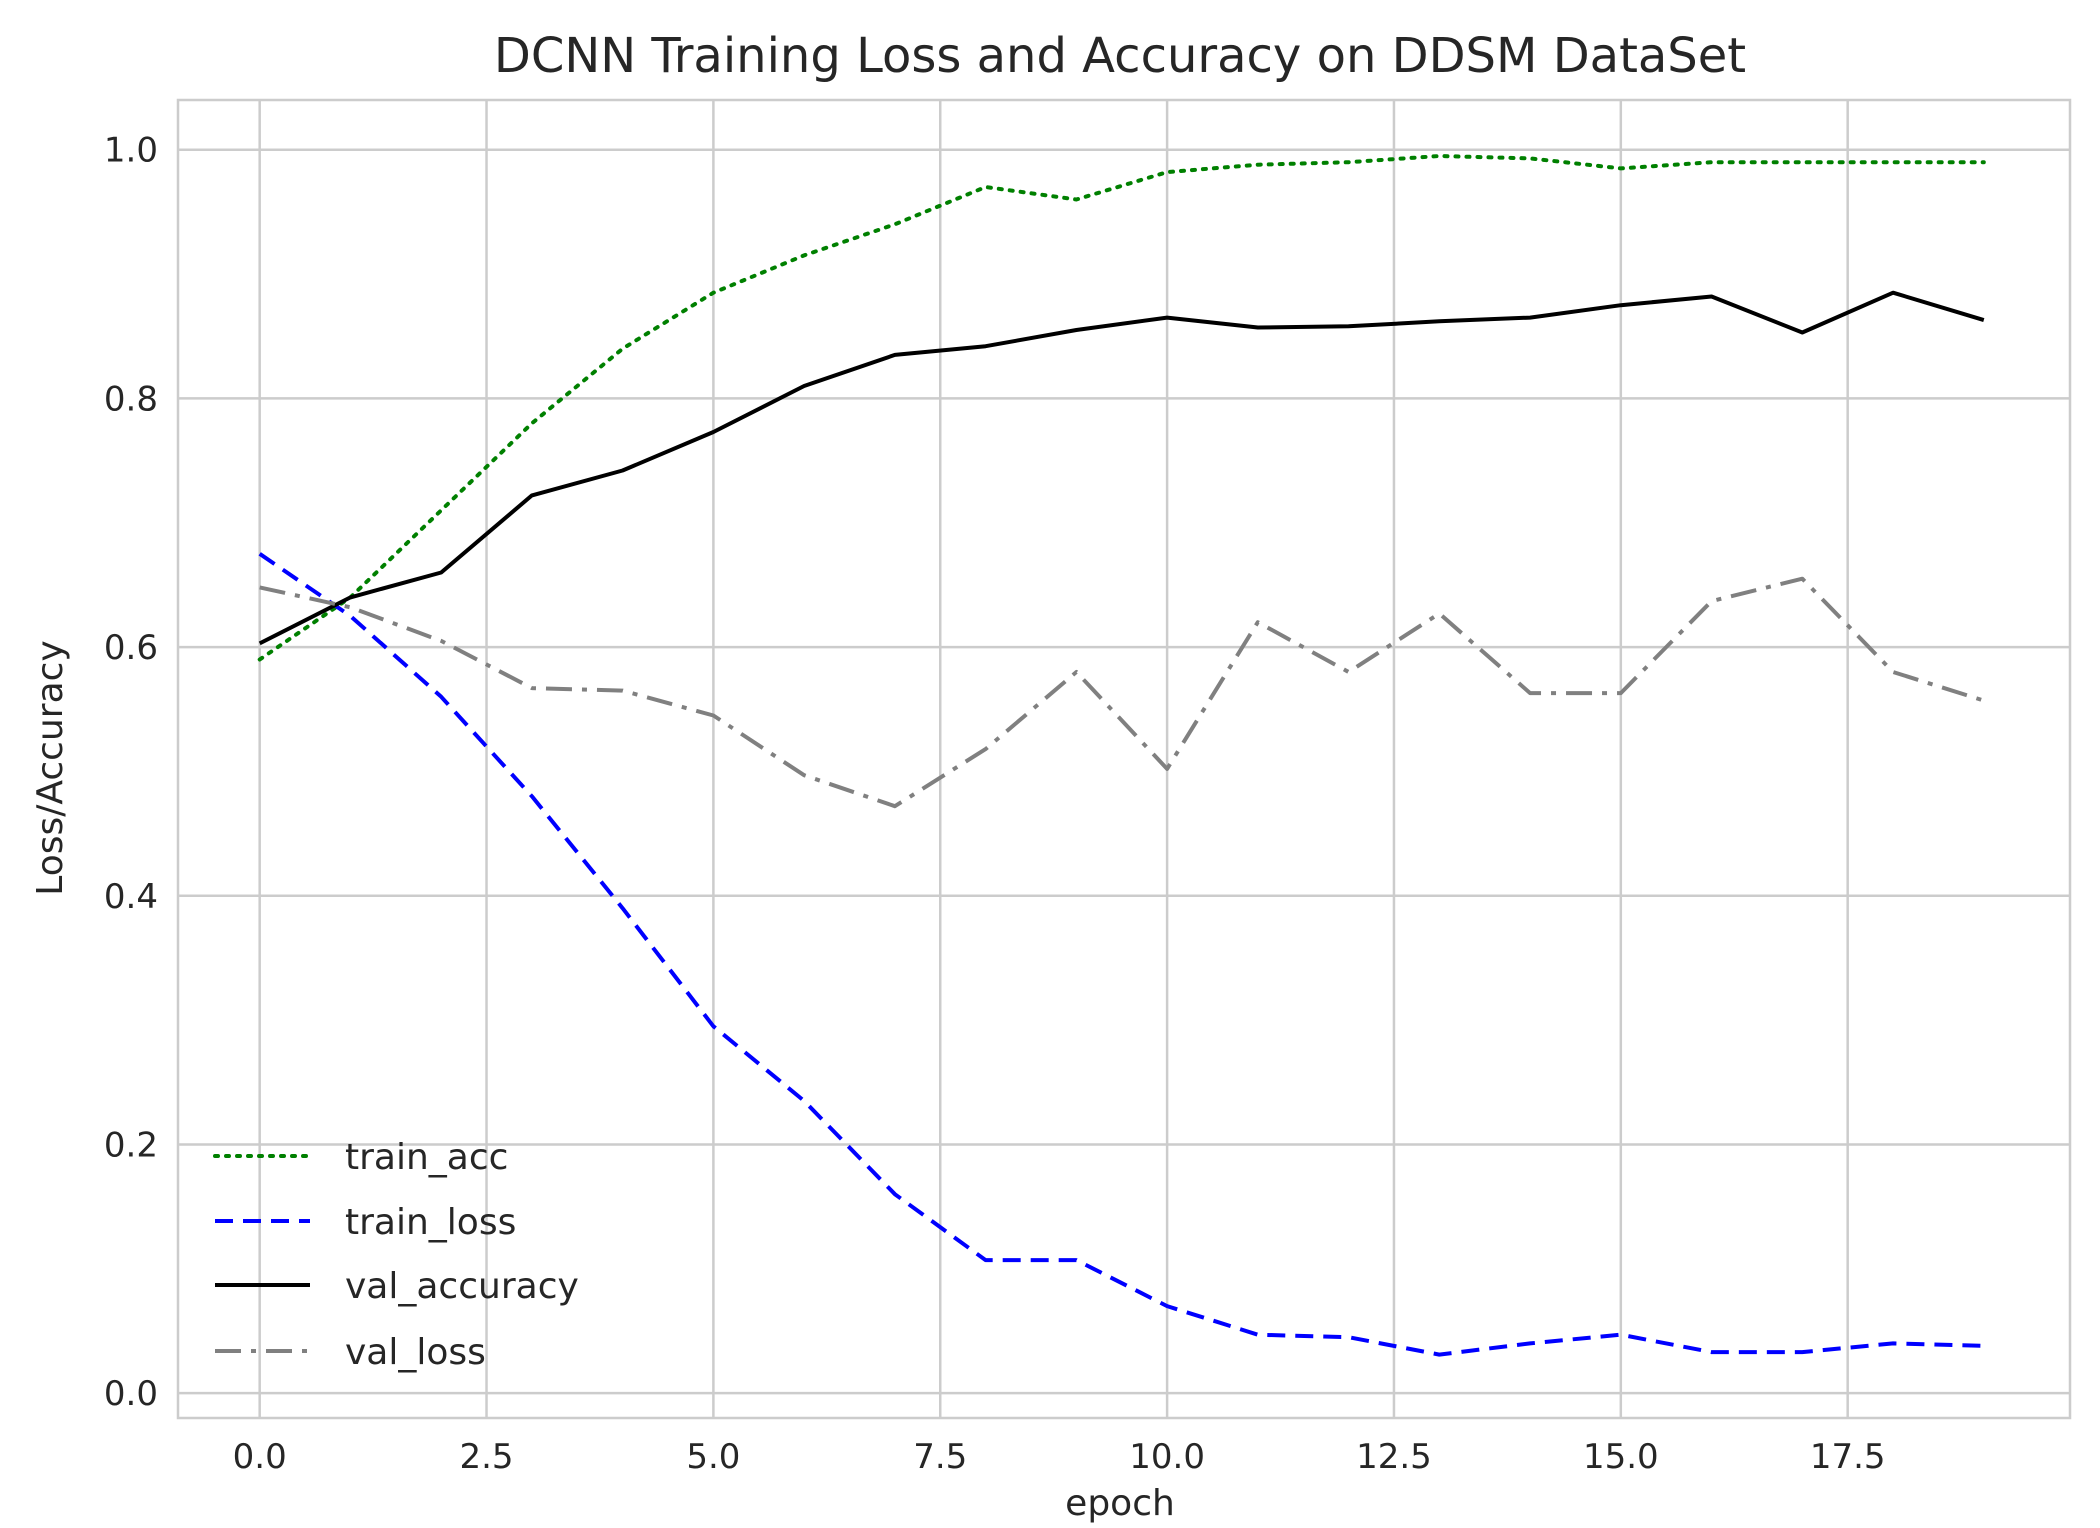  What do you see at coordinates (713, 1457) in the screenshot?
I see `x-tick-label: 5.0` at bounding box center [713, 1457].